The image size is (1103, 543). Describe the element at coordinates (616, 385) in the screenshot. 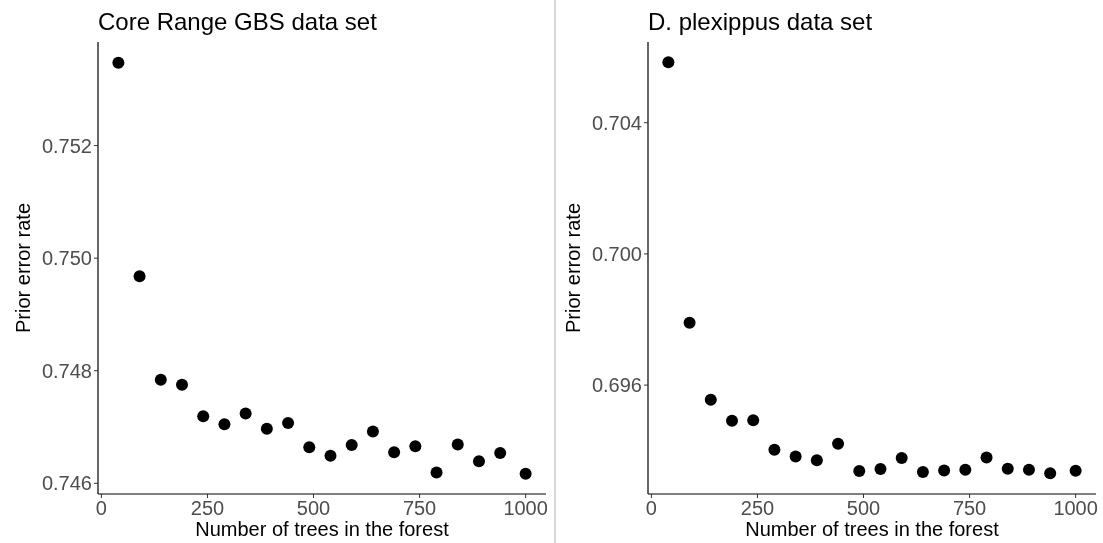

I see `y-tick-label: 0.696` at that location.